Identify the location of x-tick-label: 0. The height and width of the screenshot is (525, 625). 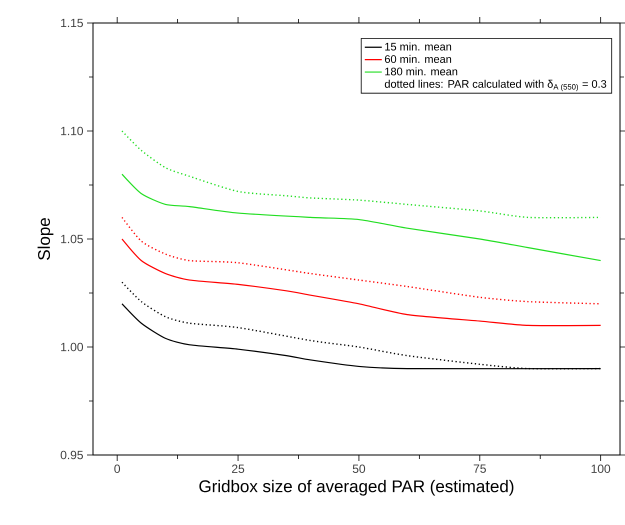
(117, 468).